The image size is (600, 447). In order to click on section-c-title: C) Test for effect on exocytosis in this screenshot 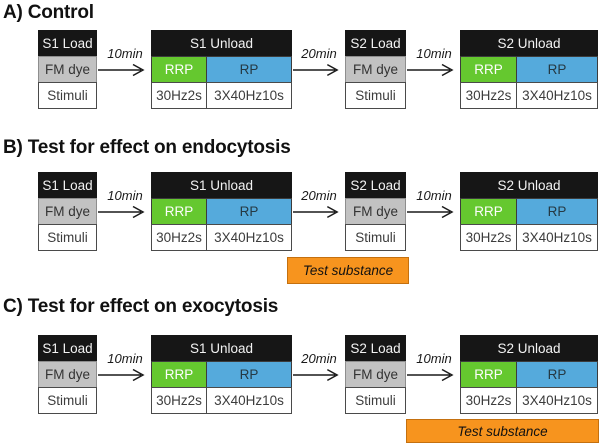, I will do `click(141, 306)`.